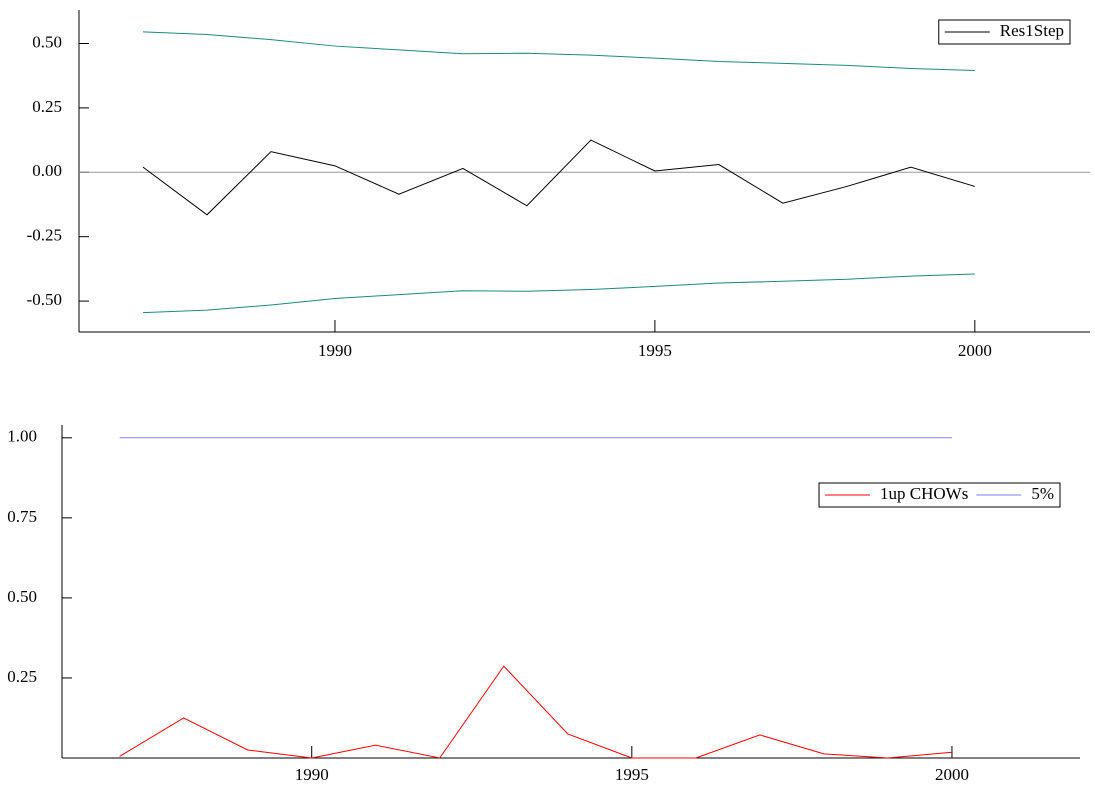 Image resolution: width=1095 pixels, height=786 pixels. I want to click on y-tick-label: 0.75, so click(22, 516).